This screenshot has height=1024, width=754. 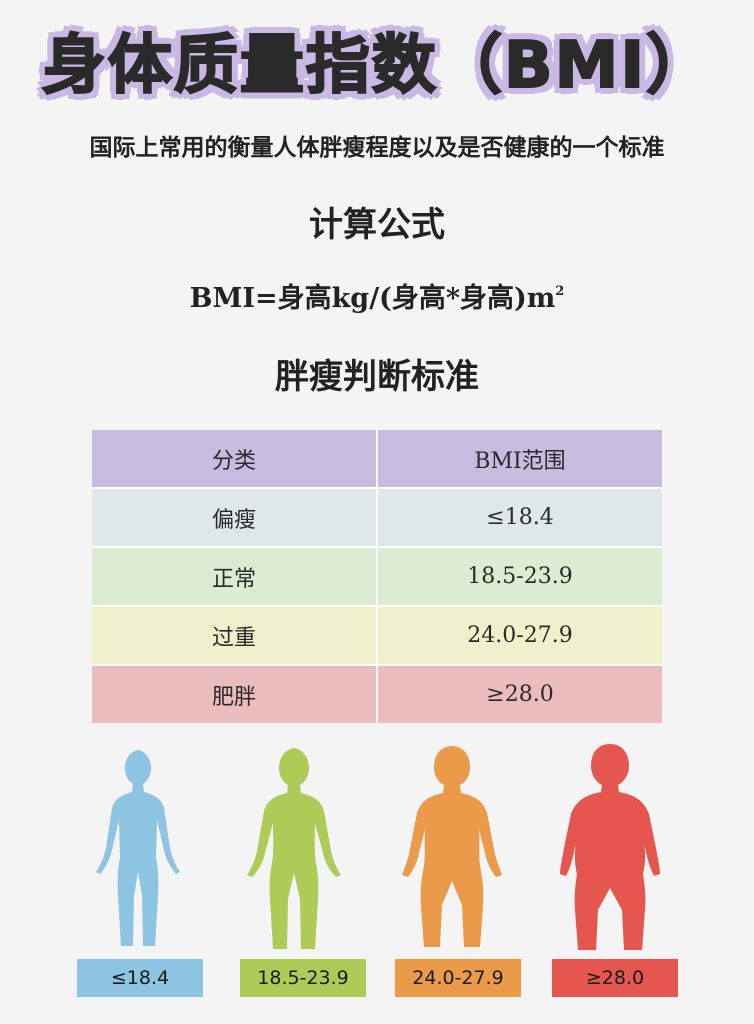 I want to click on slim-person-icon, so click(x=138, y=848).